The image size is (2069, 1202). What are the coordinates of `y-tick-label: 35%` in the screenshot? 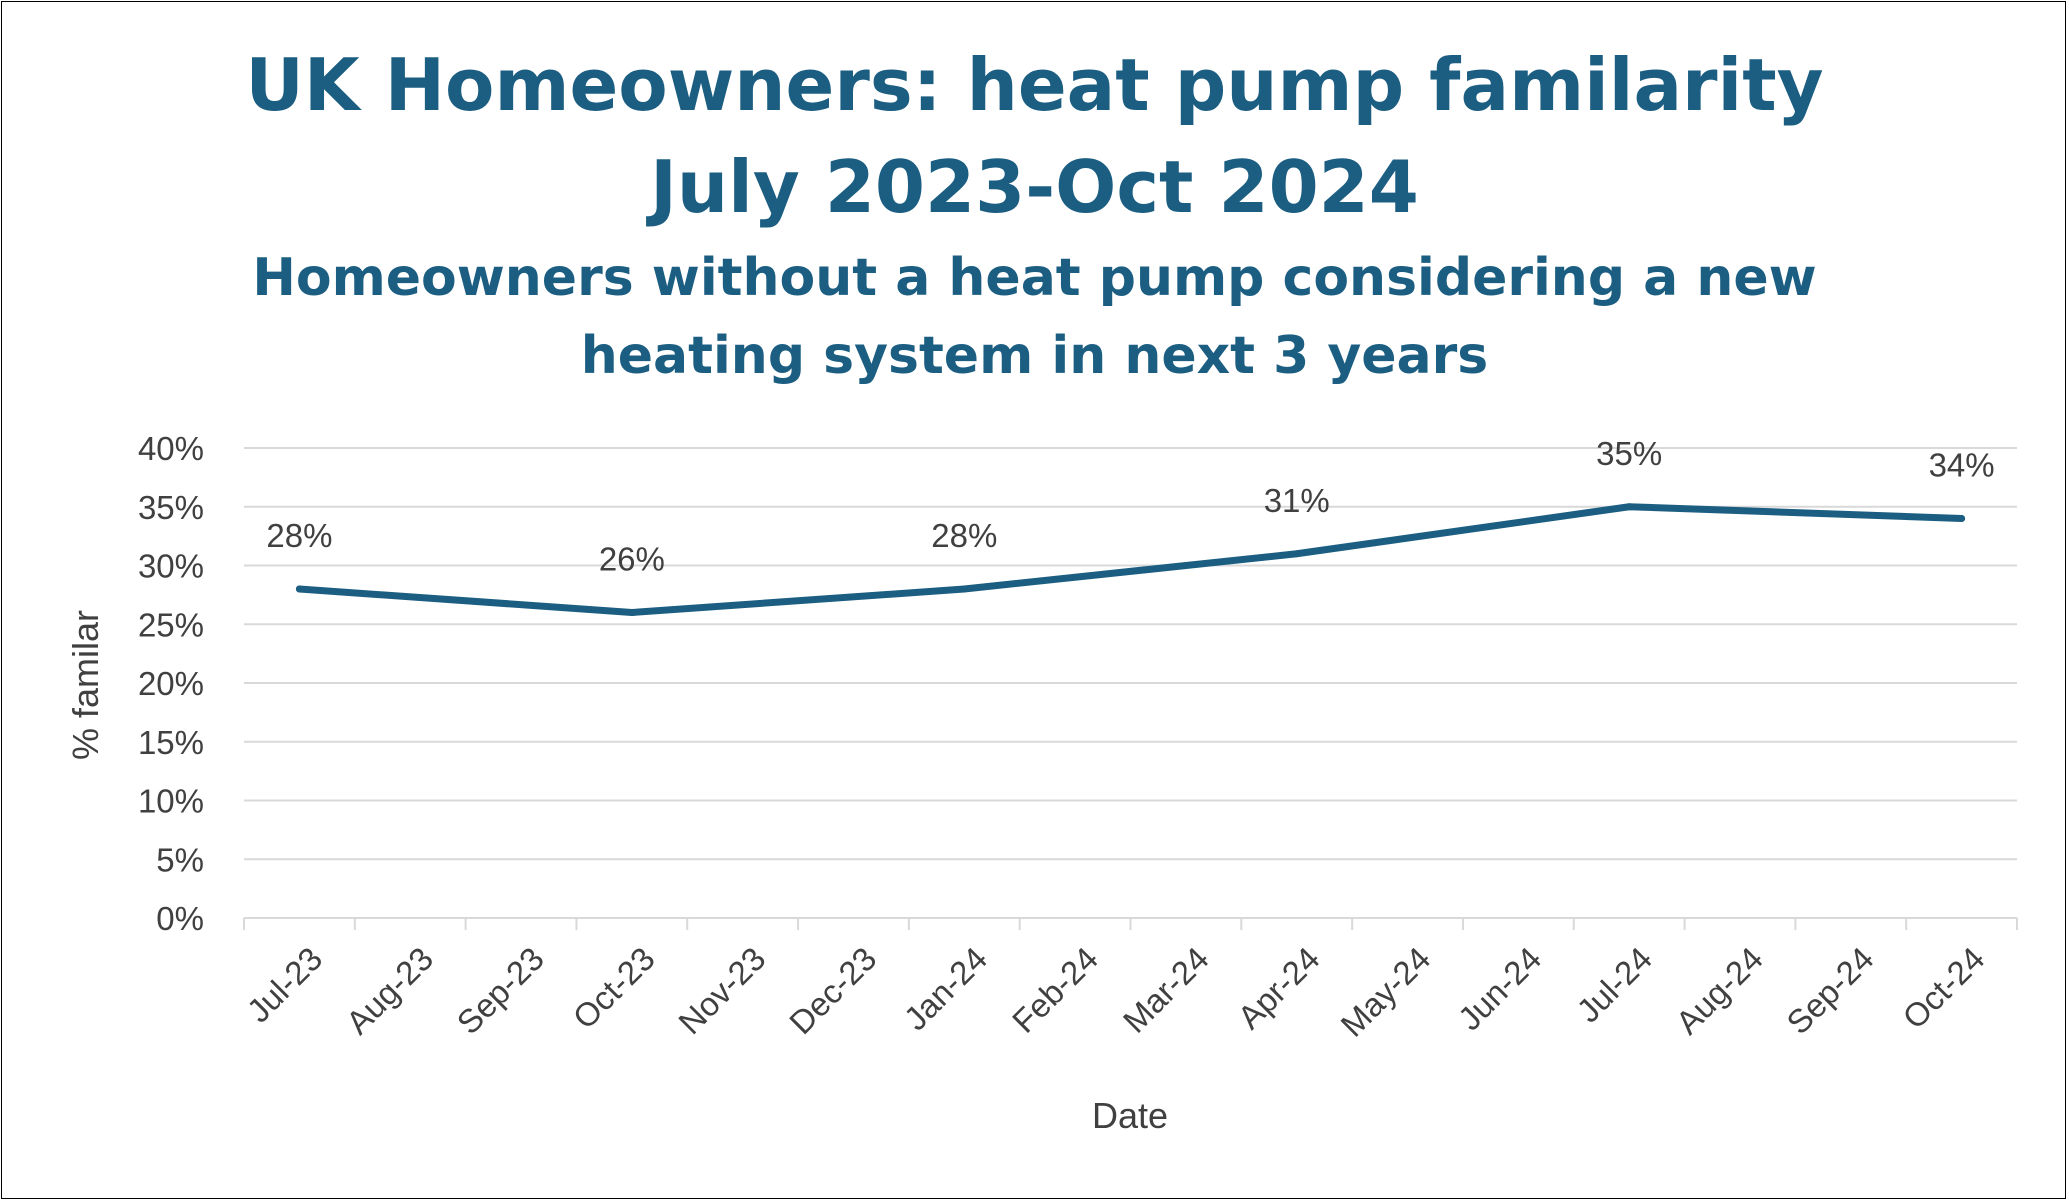 It's located at (171, 507).